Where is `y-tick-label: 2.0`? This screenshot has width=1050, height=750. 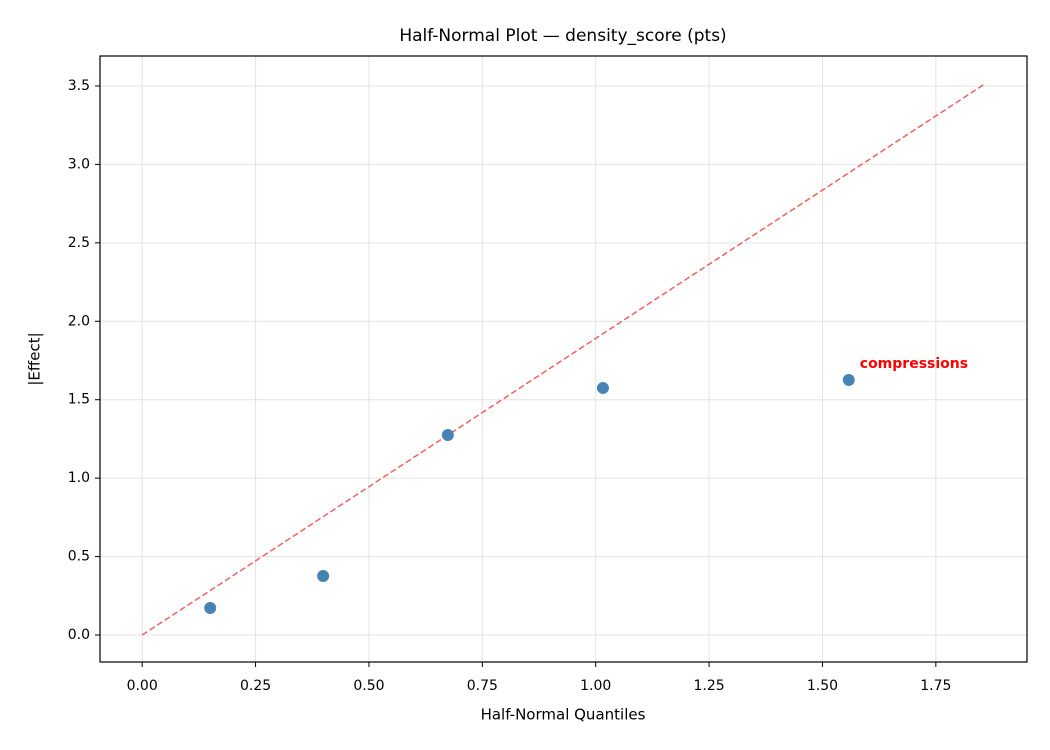
y-tick-label: 2.0 is located at coordinates (79, 321).